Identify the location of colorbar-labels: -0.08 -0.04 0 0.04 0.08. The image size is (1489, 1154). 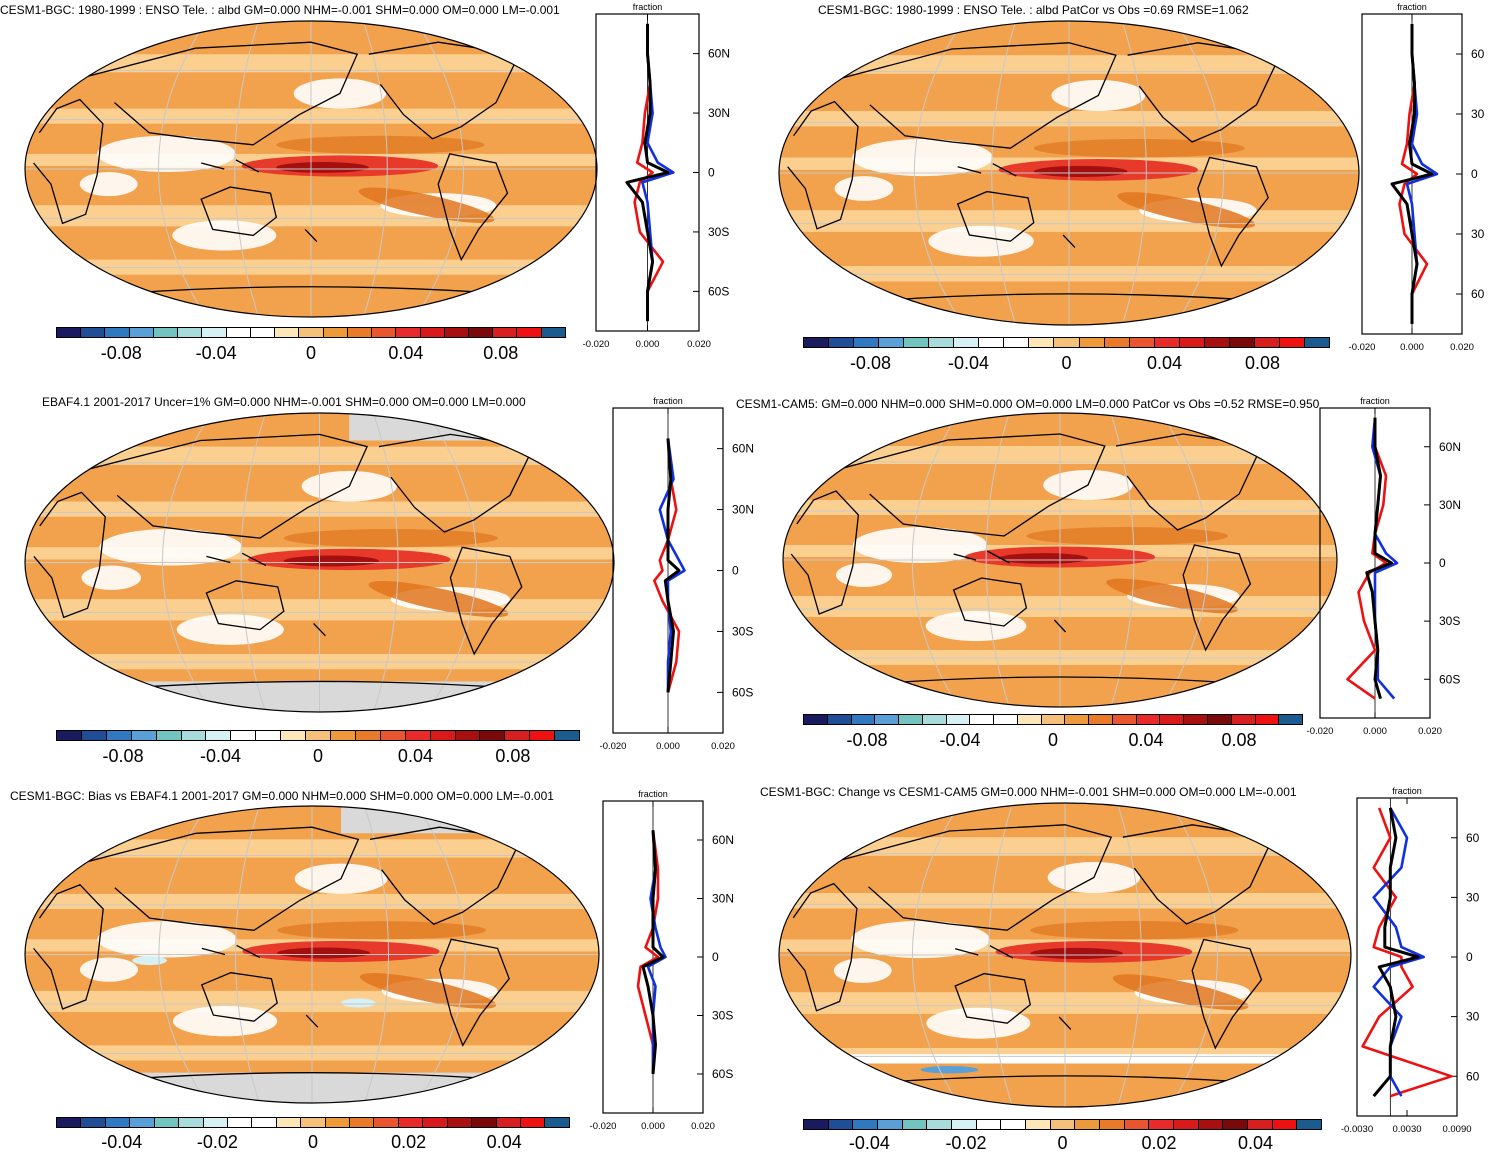
(318, 756).